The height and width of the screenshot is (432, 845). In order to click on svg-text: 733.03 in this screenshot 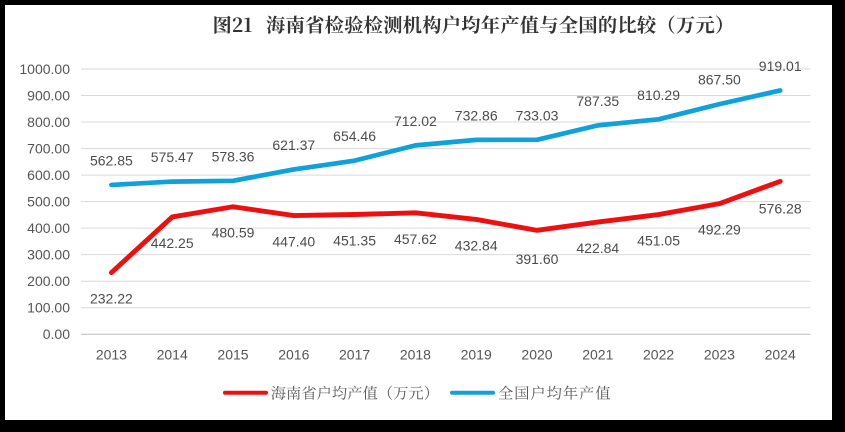, I will do `click(537, 115)`.